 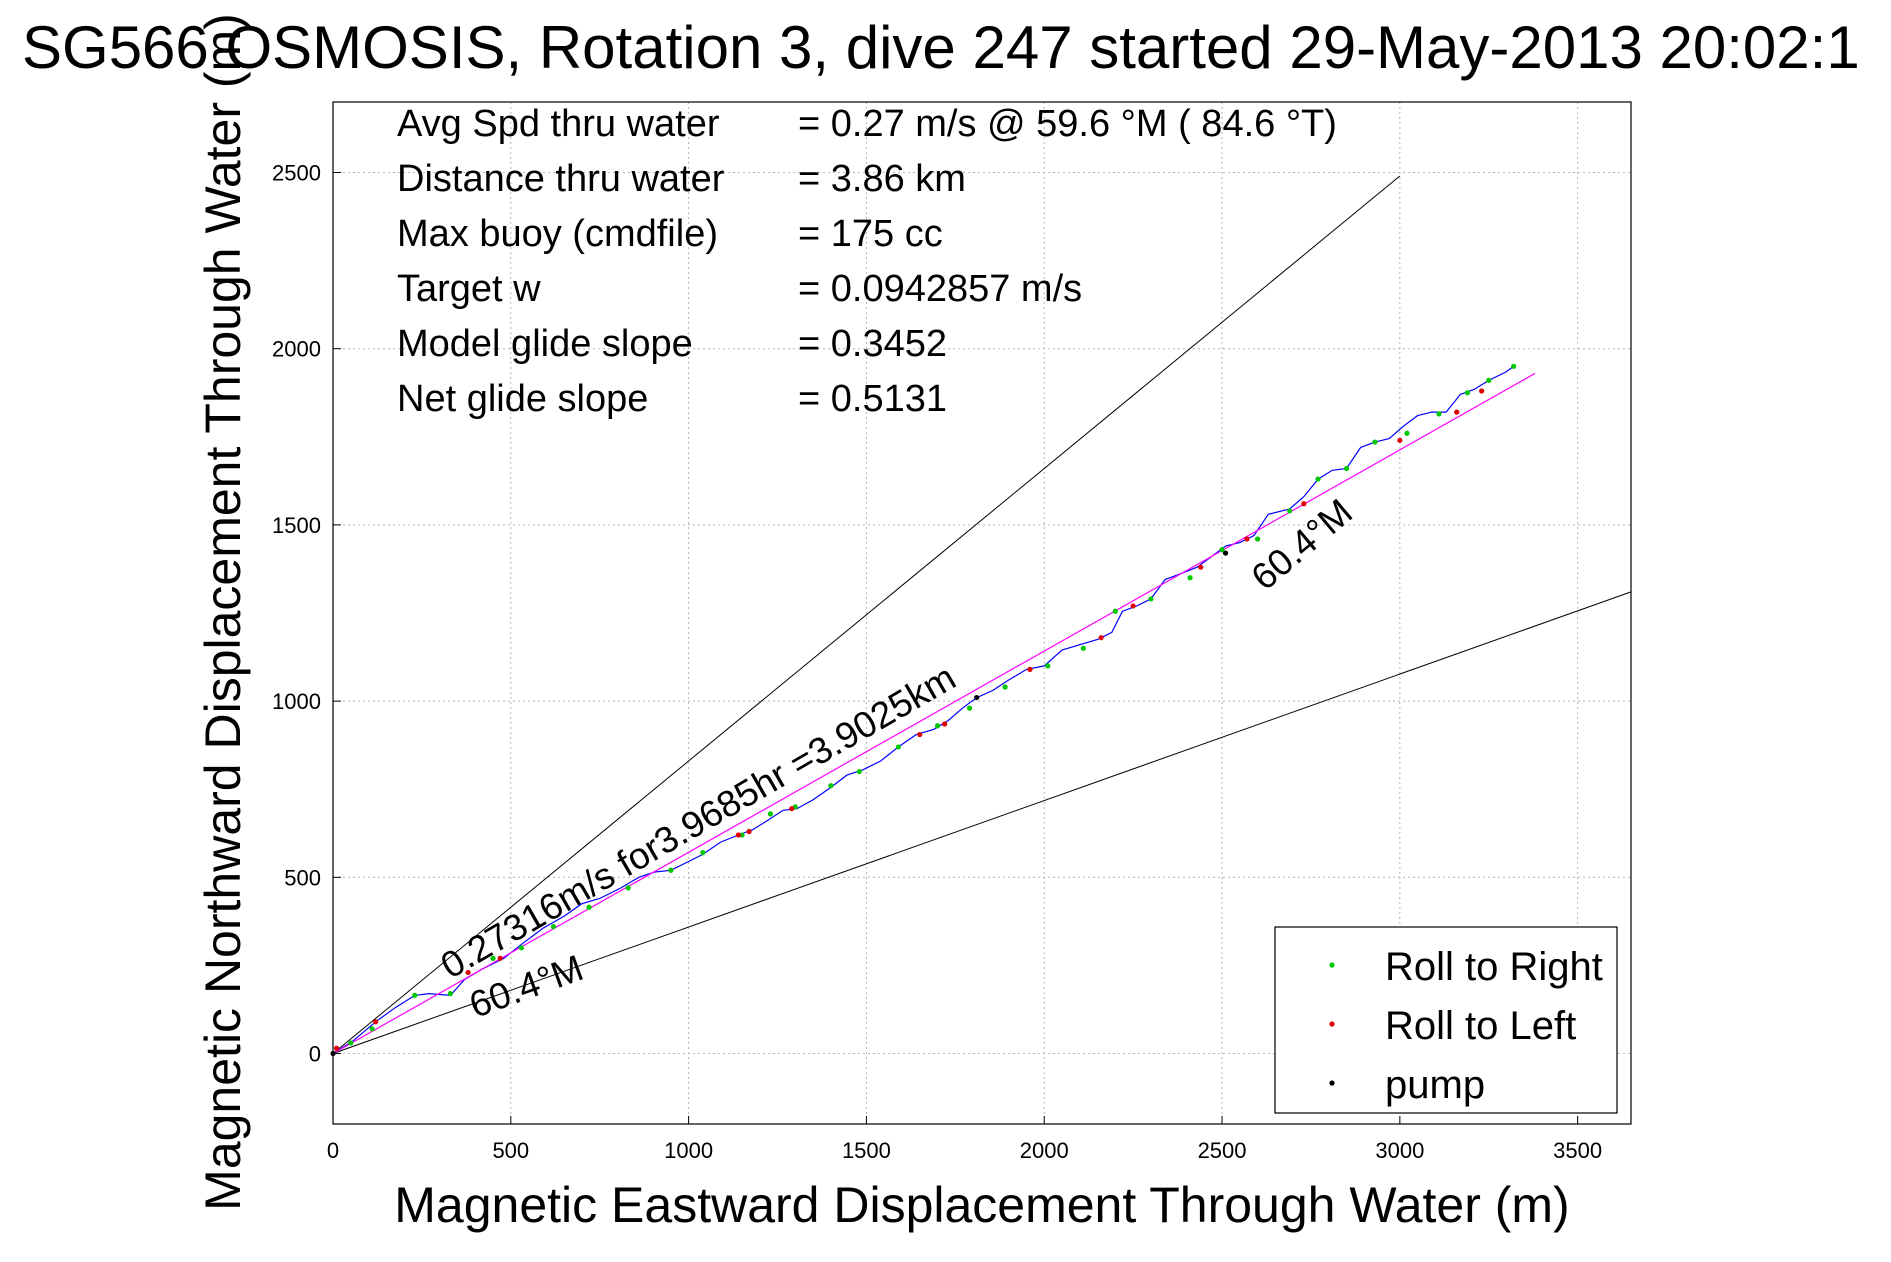 What do you see at coordinates (315, 1054) in the screenshot?
I see `y-tick-label: 0` at bounding box center [315, 1054].